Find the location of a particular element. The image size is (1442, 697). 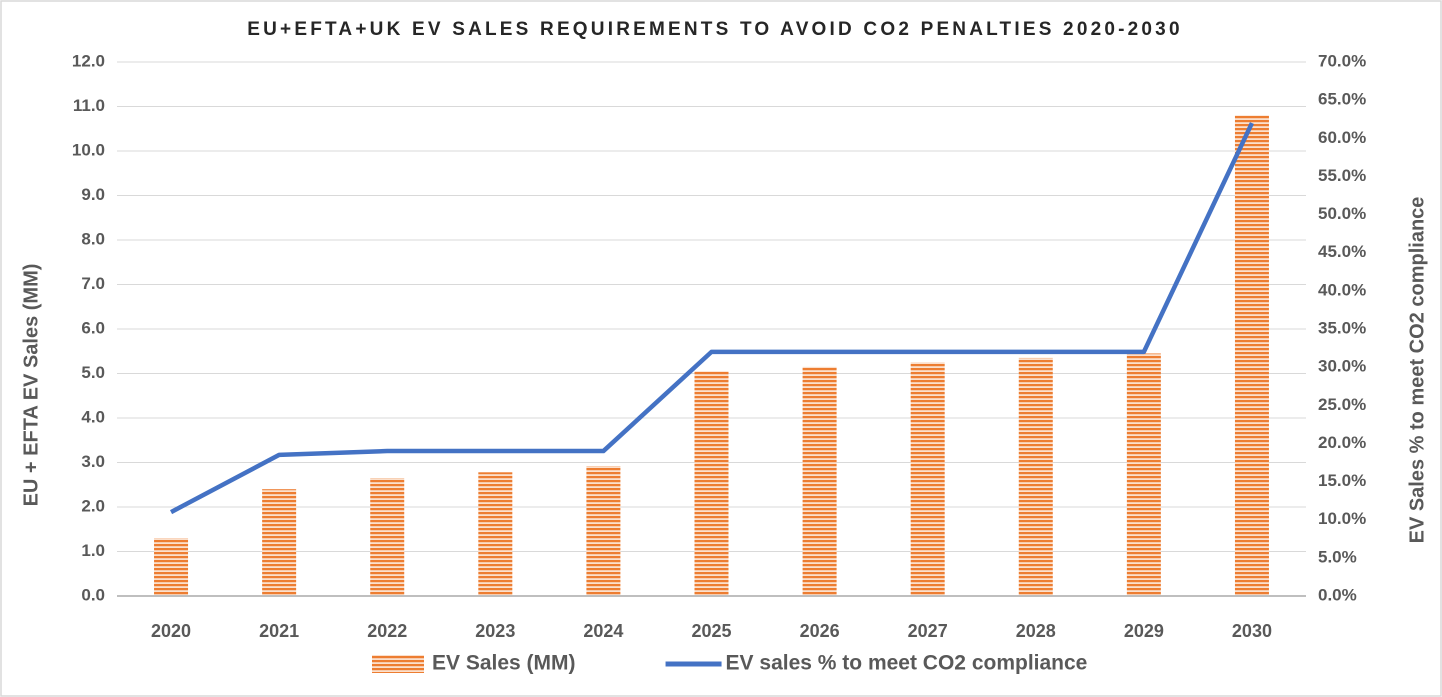

y-tick-label: 2.0 is located at coordinates (93, 505).